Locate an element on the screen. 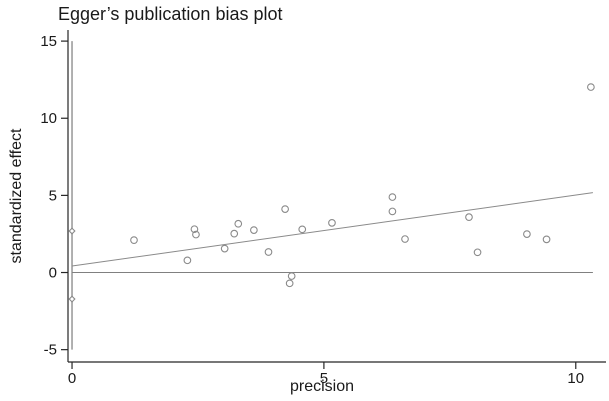 Image resolution: width=609 pixels, height=401 pixels. y-tick-label: 5 is located at coordinates (53, 195).